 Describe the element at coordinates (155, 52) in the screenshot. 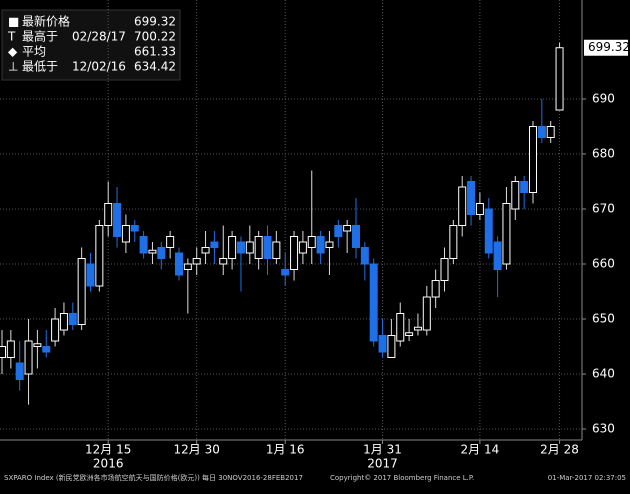

I see `legend-value: 661.33` at that location.